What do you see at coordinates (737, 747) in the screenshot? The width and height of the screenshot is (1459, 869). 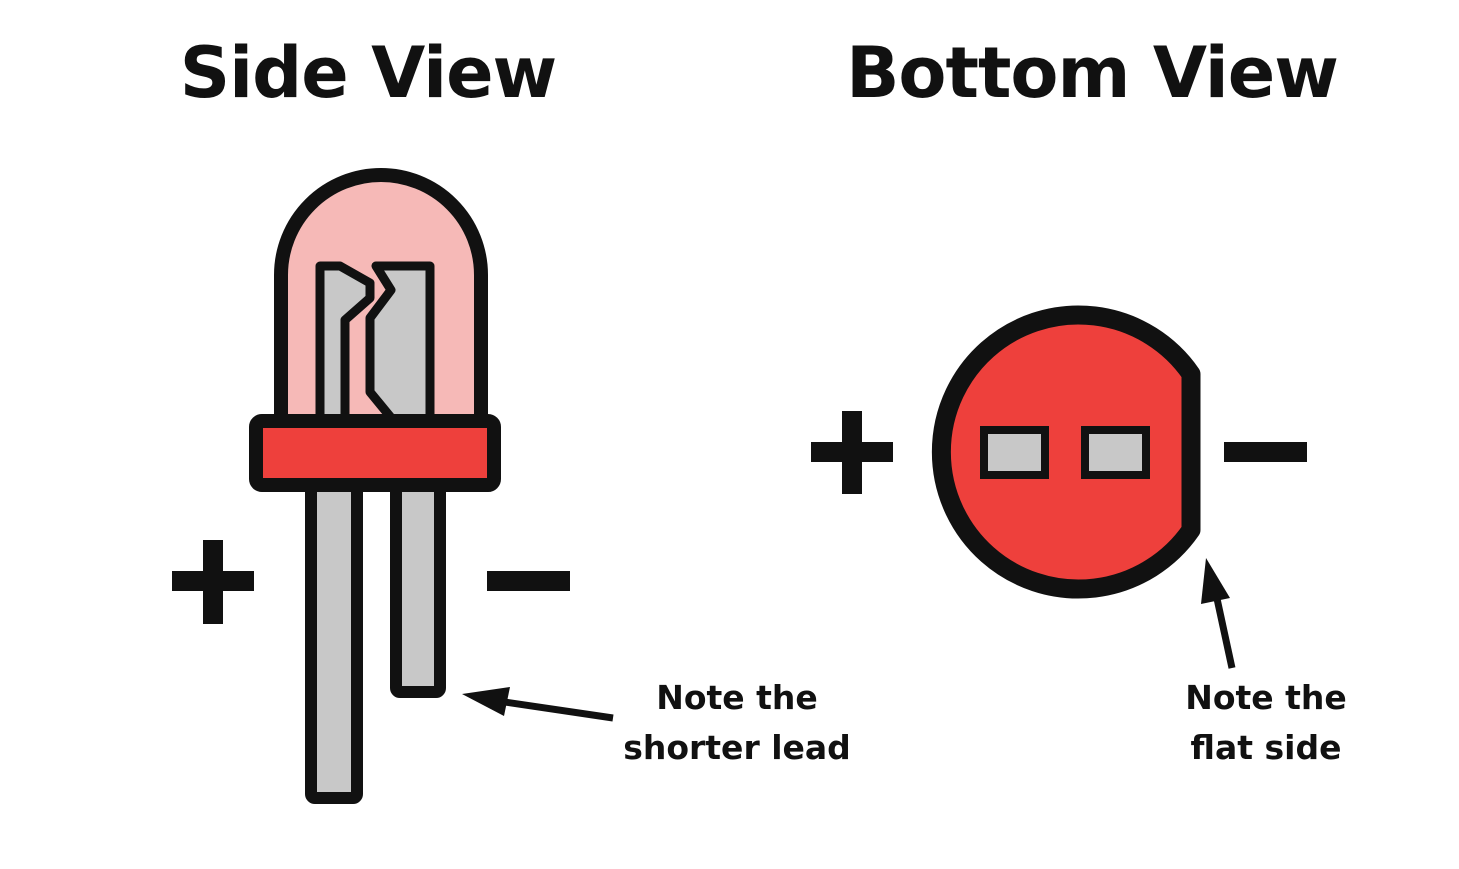 I see `shorter-lead-note-line2: shorter lead` at bounding box center [737, 747].